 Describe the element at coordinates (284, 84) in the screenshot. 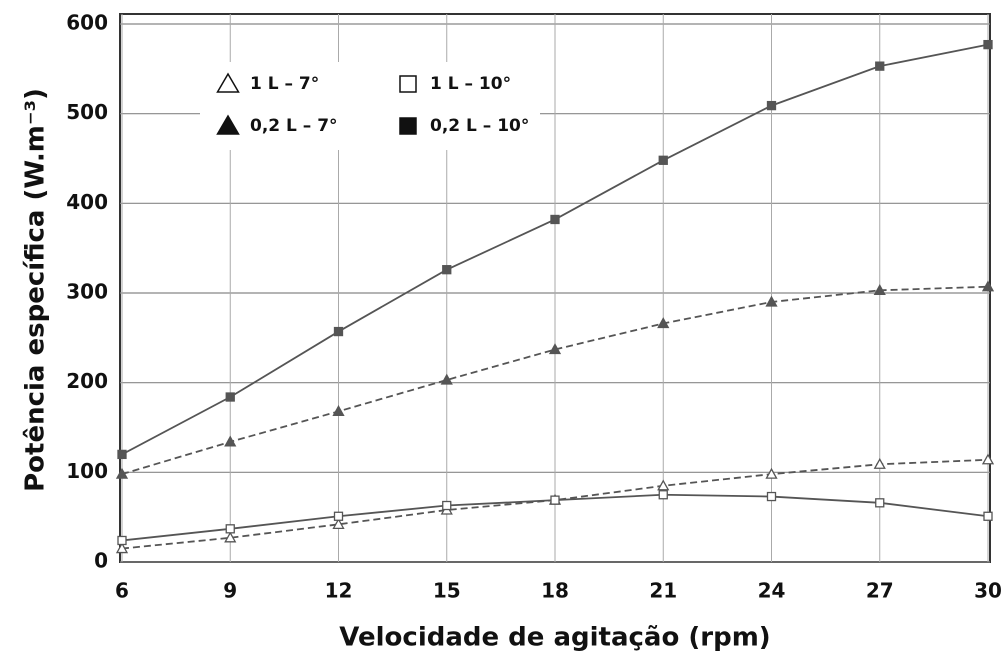

I see `legend-label: 1 L – 7°` at that location.